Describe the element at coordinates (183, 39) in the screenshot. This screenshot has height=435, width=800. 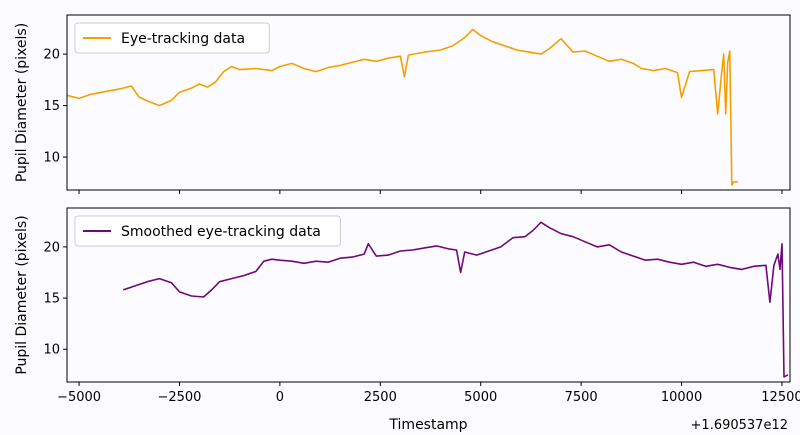
I see `legend-label: Eye-tracking data` at that location.